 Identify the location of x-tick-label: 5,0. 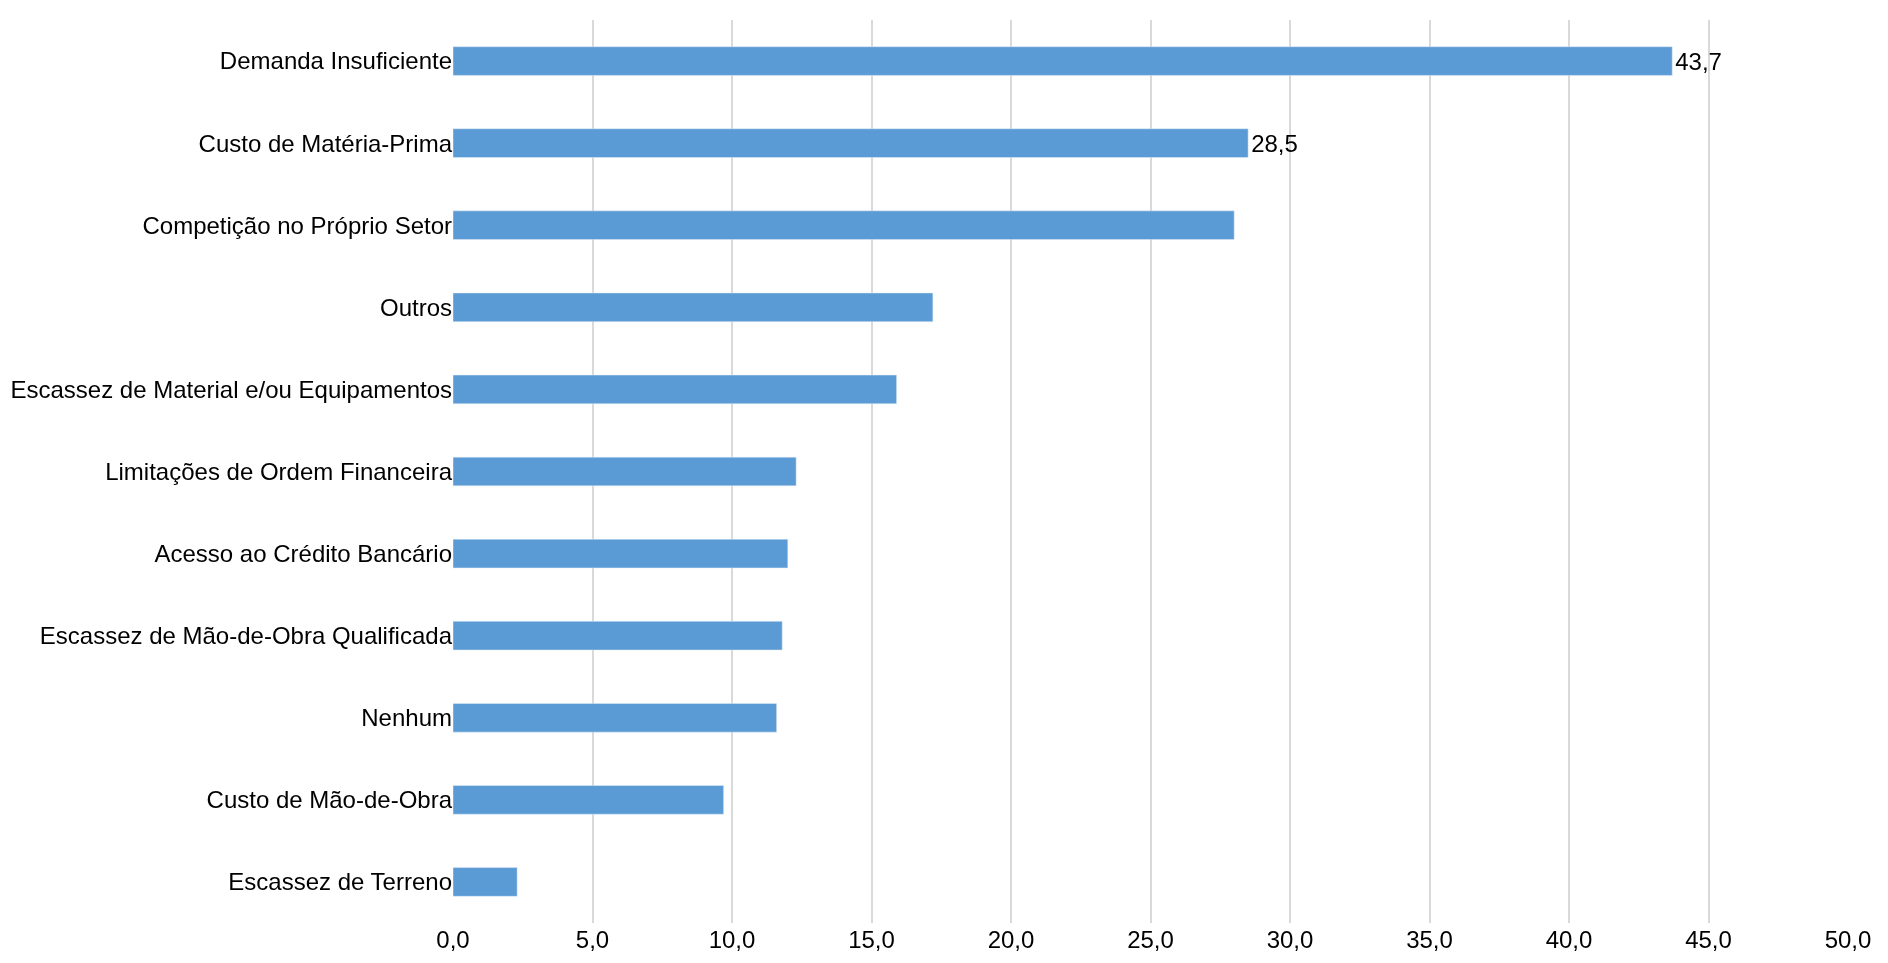
(592, 939).